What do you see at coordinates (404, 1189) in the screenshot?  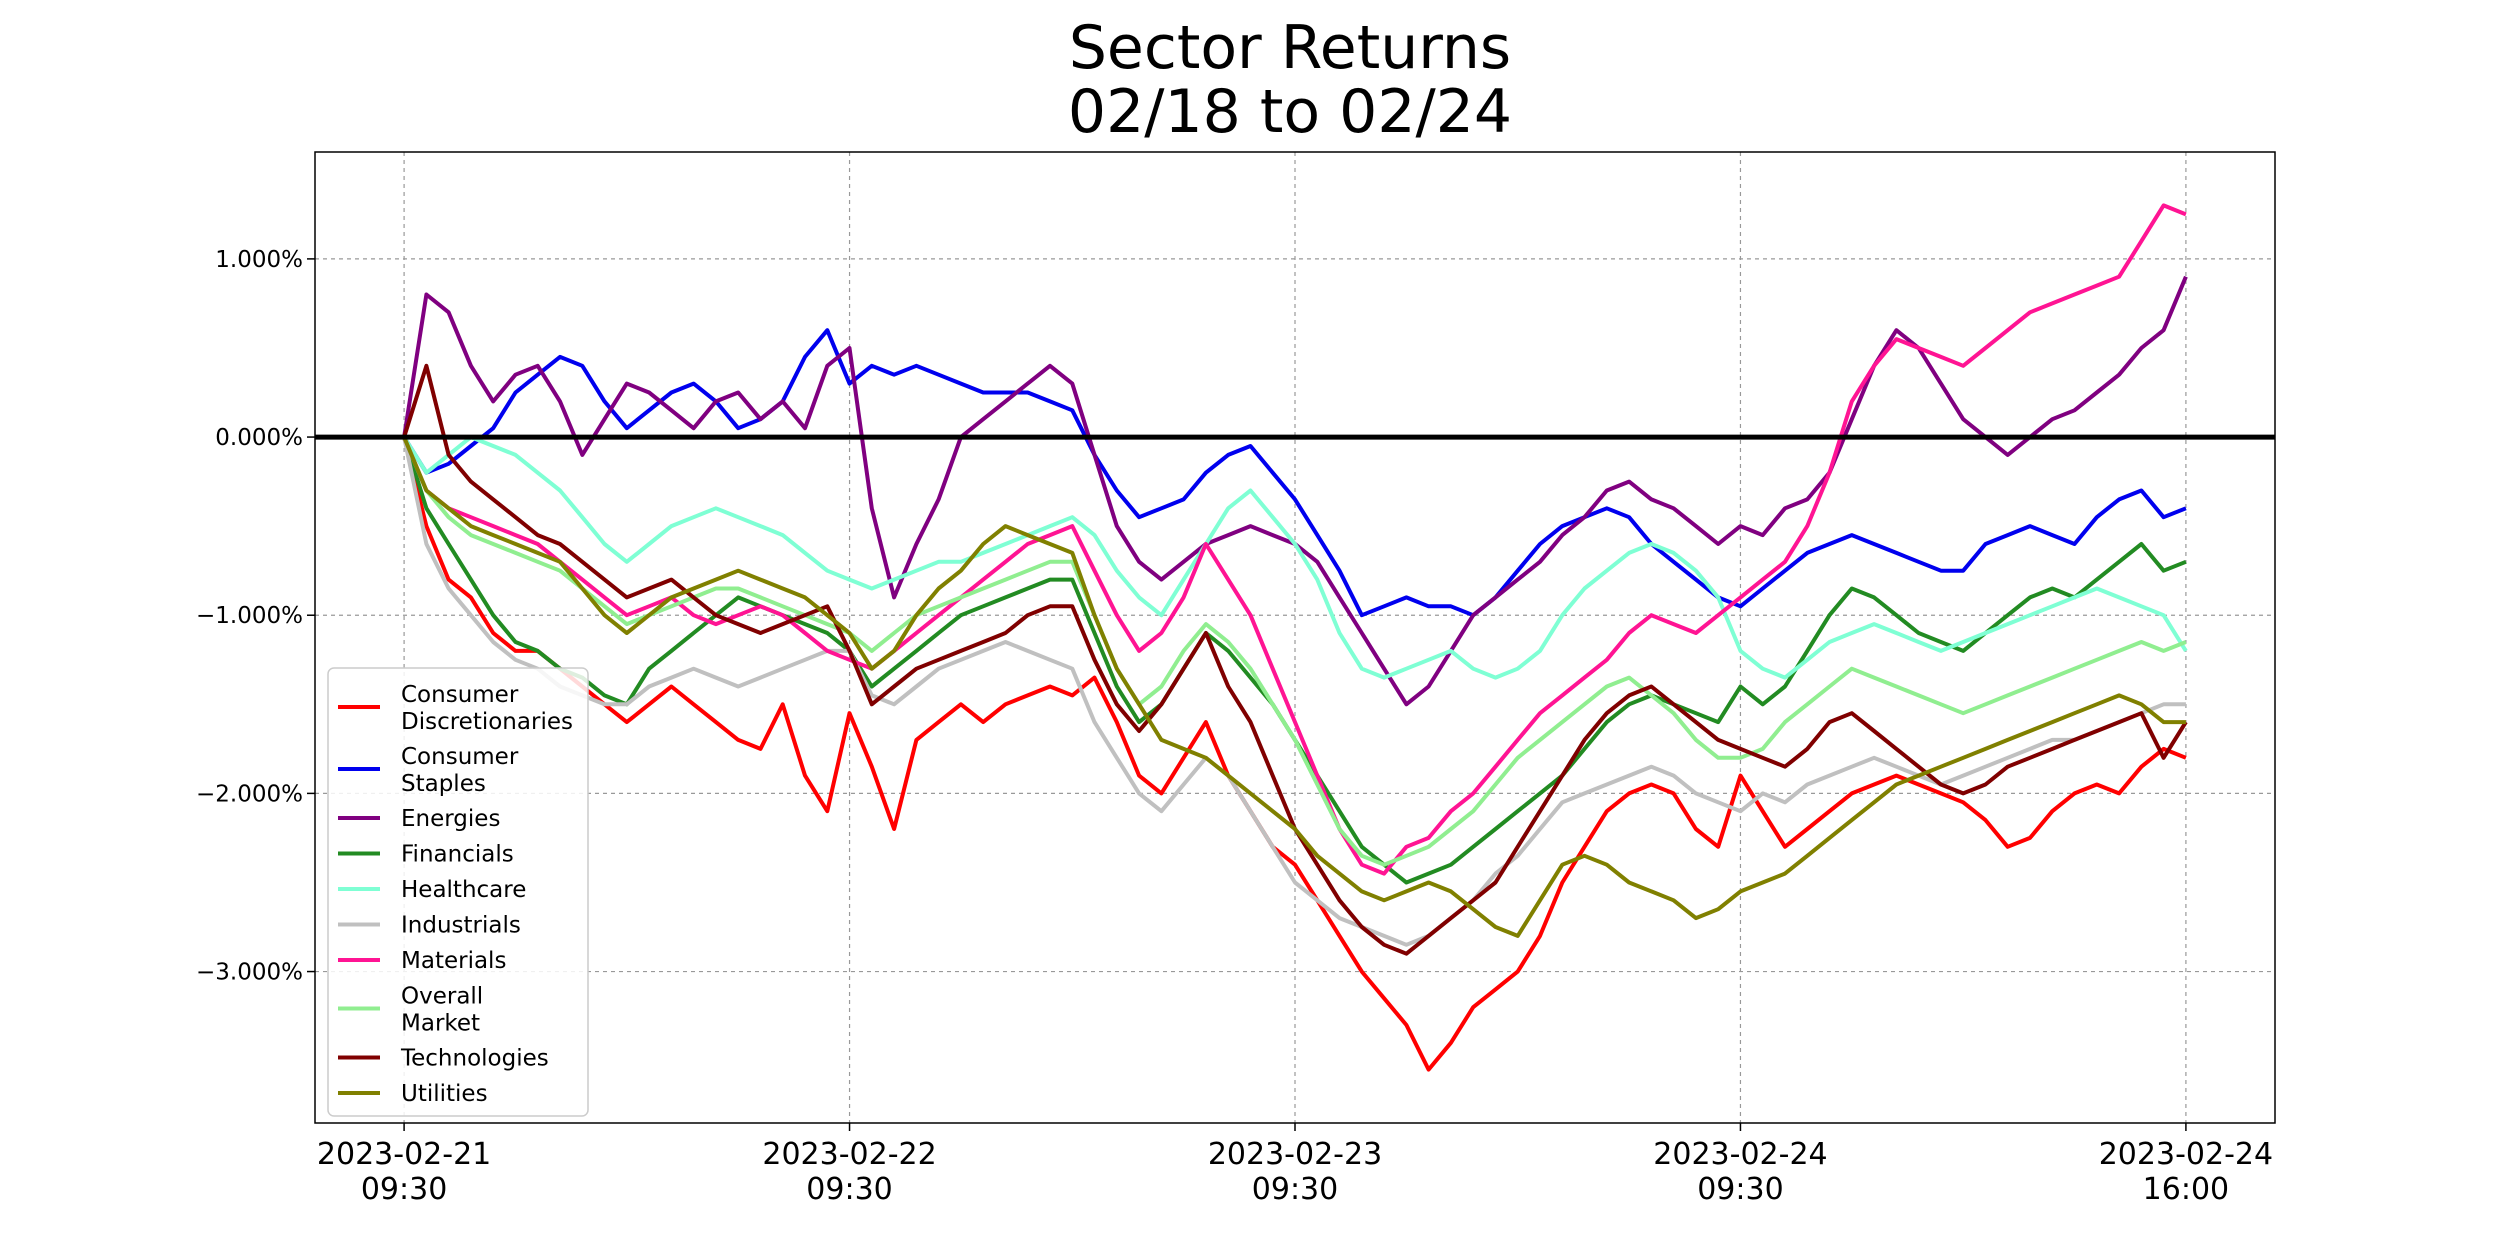 I see `x-tick-label-0-line-1: 09:30` at bounding box center [404, 1189].